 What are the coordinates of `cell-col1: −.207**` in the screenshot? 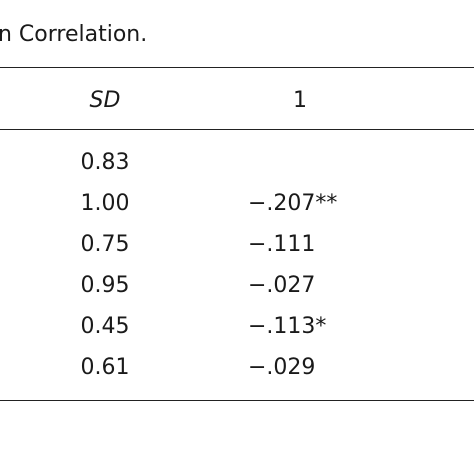 It's located at (293, 203).